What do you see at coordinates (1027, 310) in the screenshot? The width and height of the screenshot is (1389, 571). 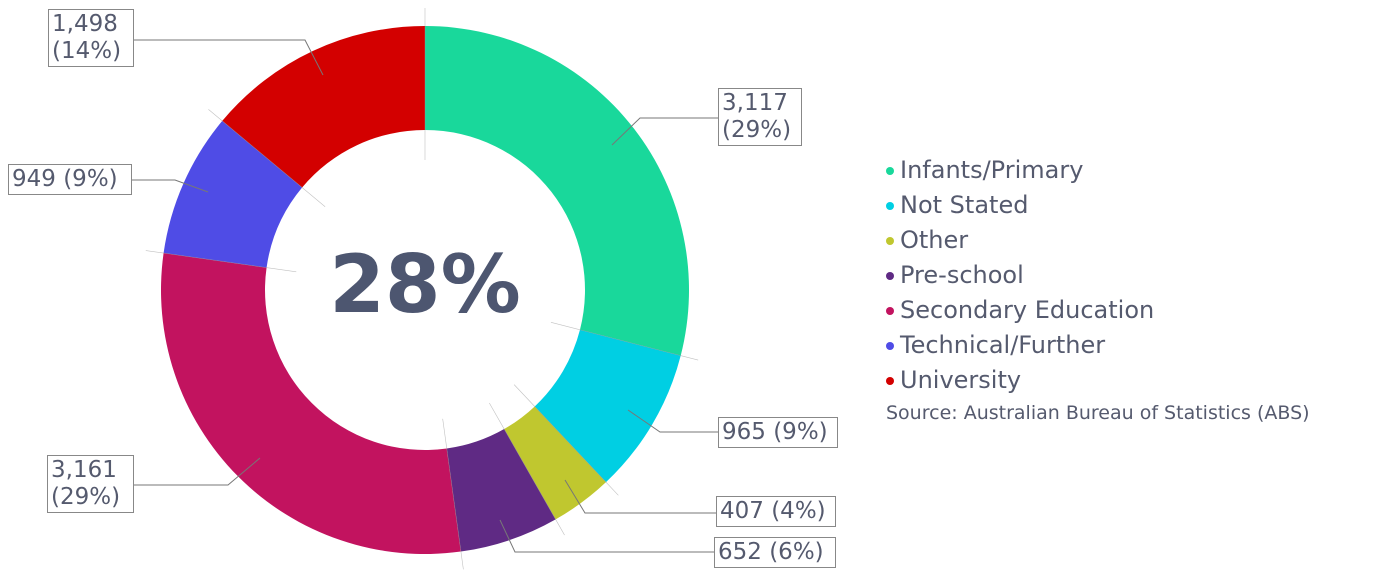 I see `legend-label: Secondary Education` at bounding box center [1027, 310].